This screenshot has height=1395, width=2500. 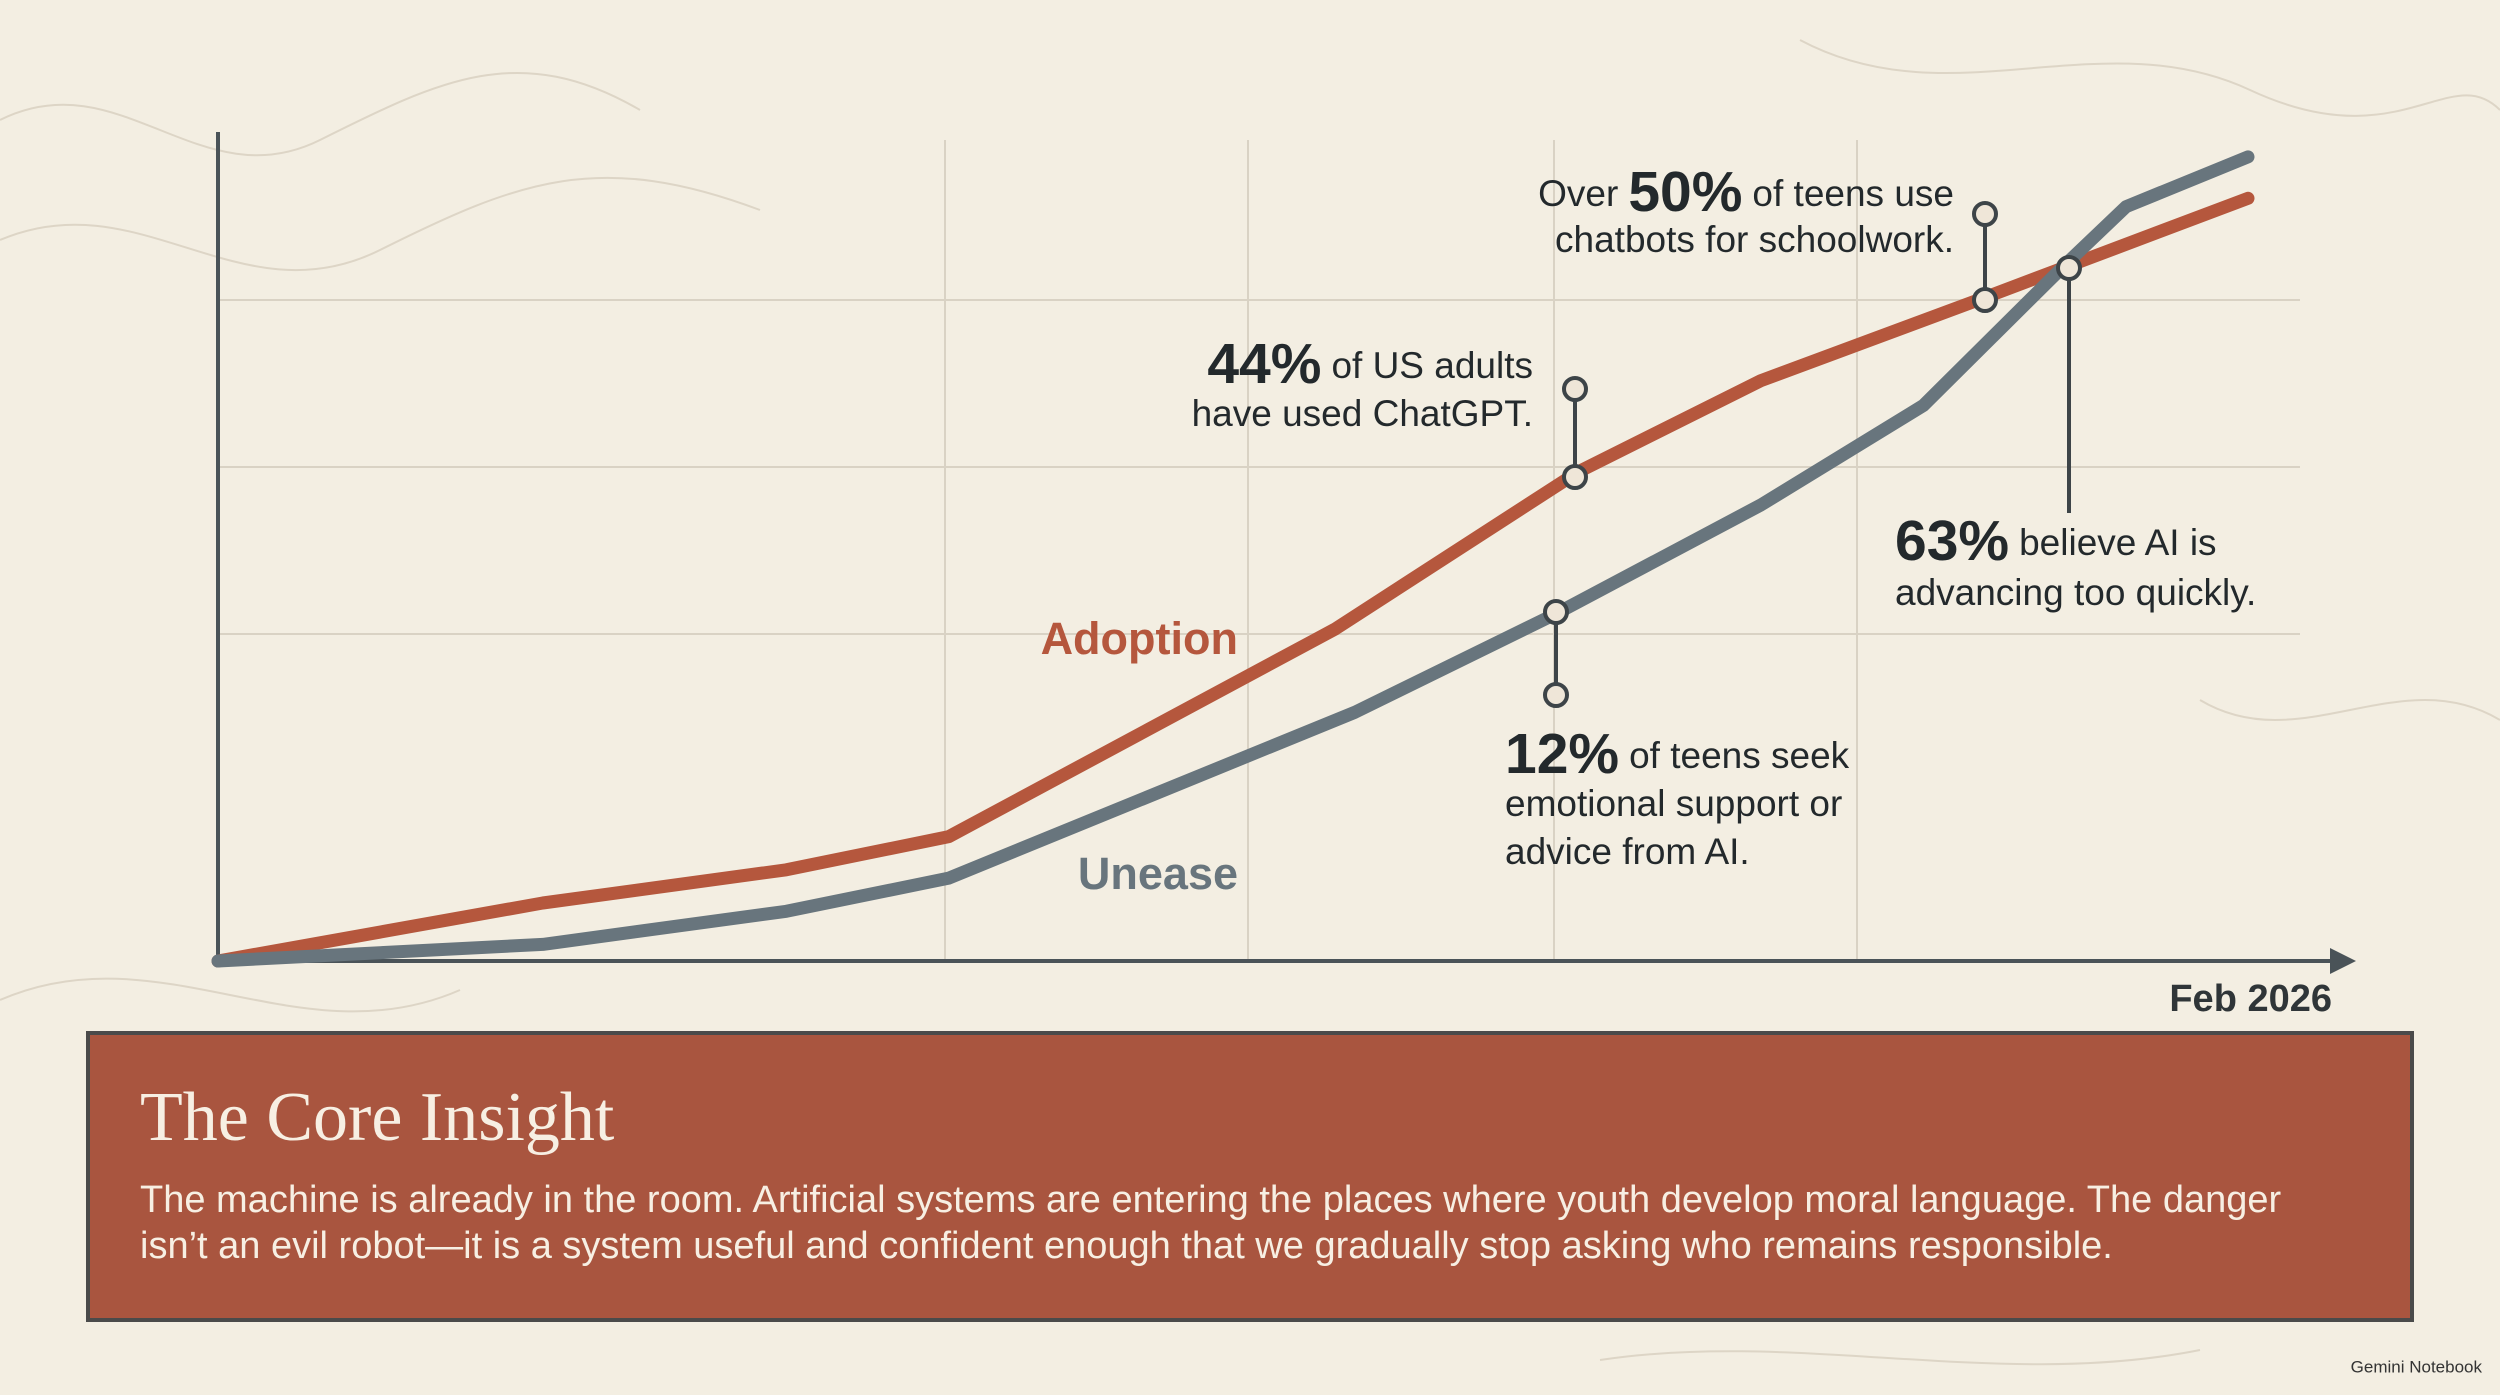 I want to click on annotation-highlight: 12%, so click(x=1562, y=754).